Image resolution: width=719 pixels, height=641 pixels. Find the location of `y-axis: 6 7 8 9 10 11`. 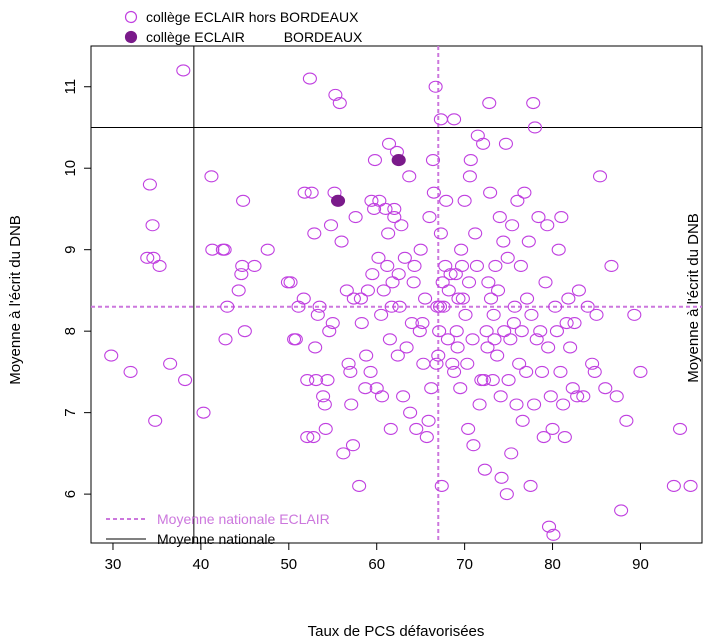

y-axis: 6 7 8 9 10 11 is located at coordinates (76, 288).